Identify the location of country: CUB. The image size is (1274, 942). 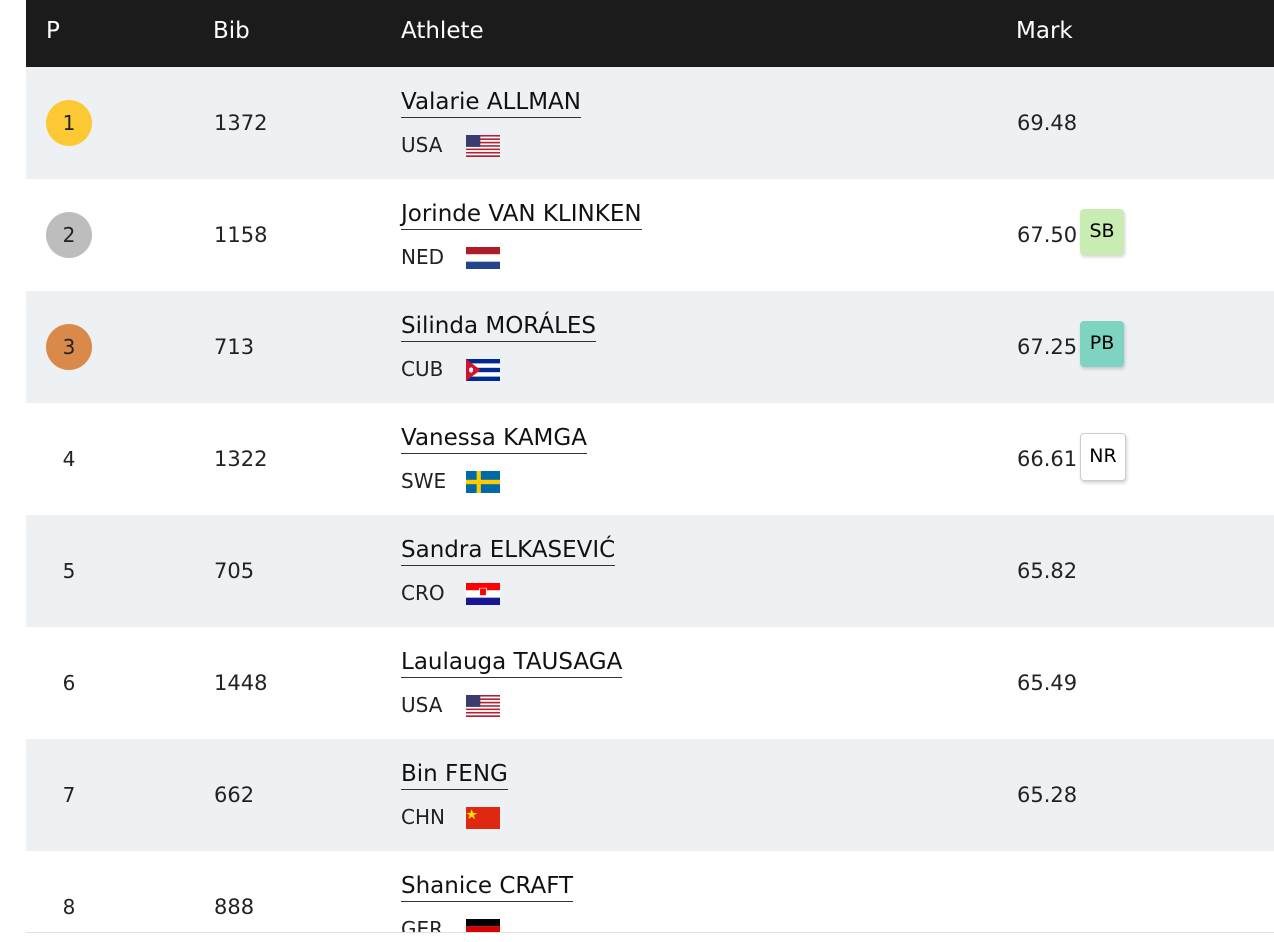
(422, 369).